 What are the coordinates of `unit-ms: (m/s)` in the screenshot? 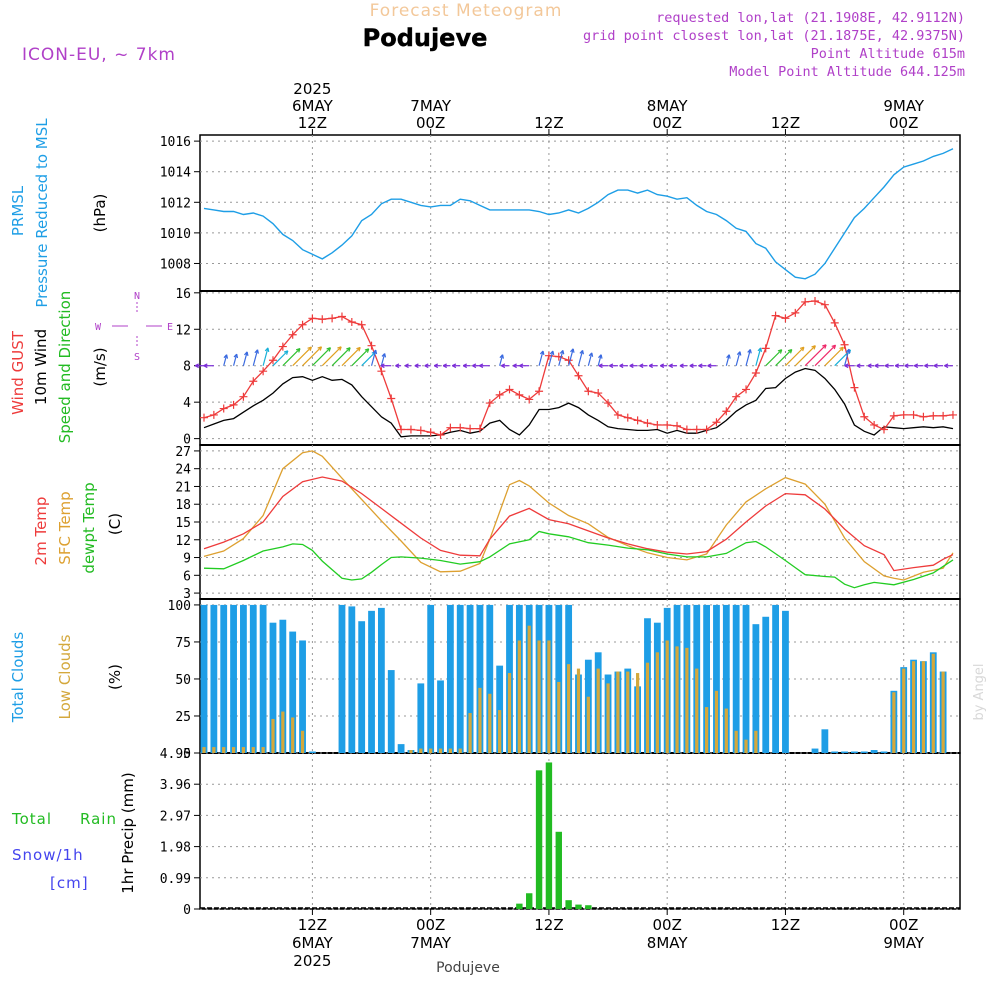 It's located at (100, 366).